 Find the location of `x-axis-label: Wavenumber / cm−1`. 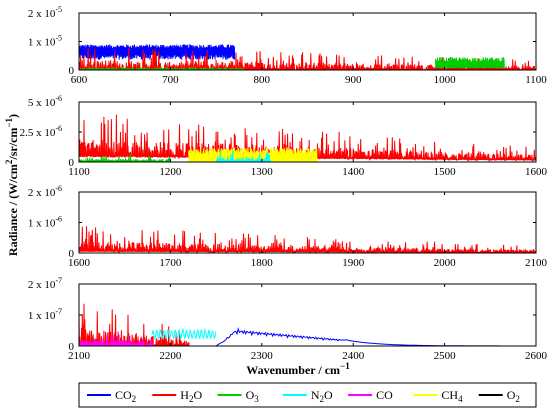

x-axis-label: Wavenumber / cm−1 is located at coordinates (298, 369).